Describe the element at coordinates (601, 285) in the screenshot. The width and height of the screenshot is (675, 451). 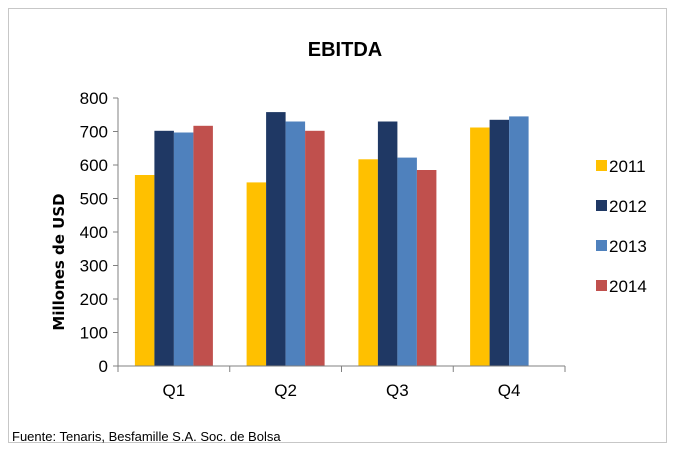
I see `legend-swatch-2014` at that location.